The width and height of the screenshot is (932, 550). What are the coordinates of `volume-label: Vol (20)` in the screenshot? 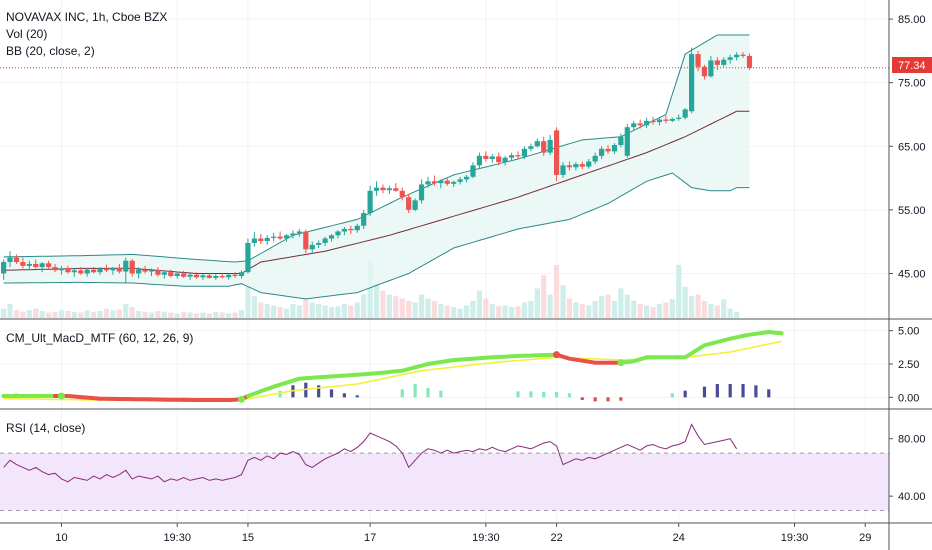 It's located at (26, 34).